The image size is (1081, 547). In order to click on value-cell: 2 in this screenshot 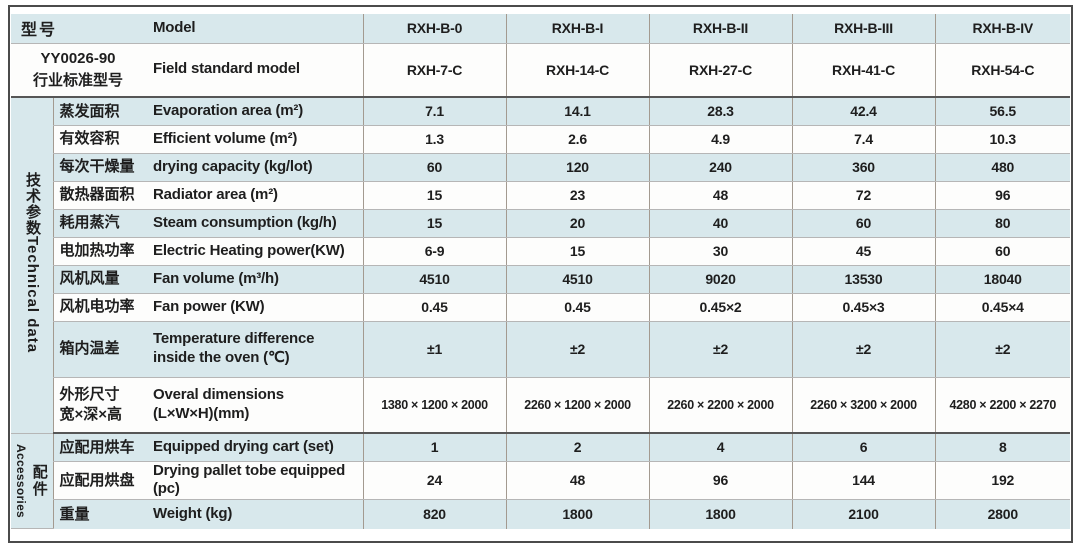, I will do `click(577, 447)`.